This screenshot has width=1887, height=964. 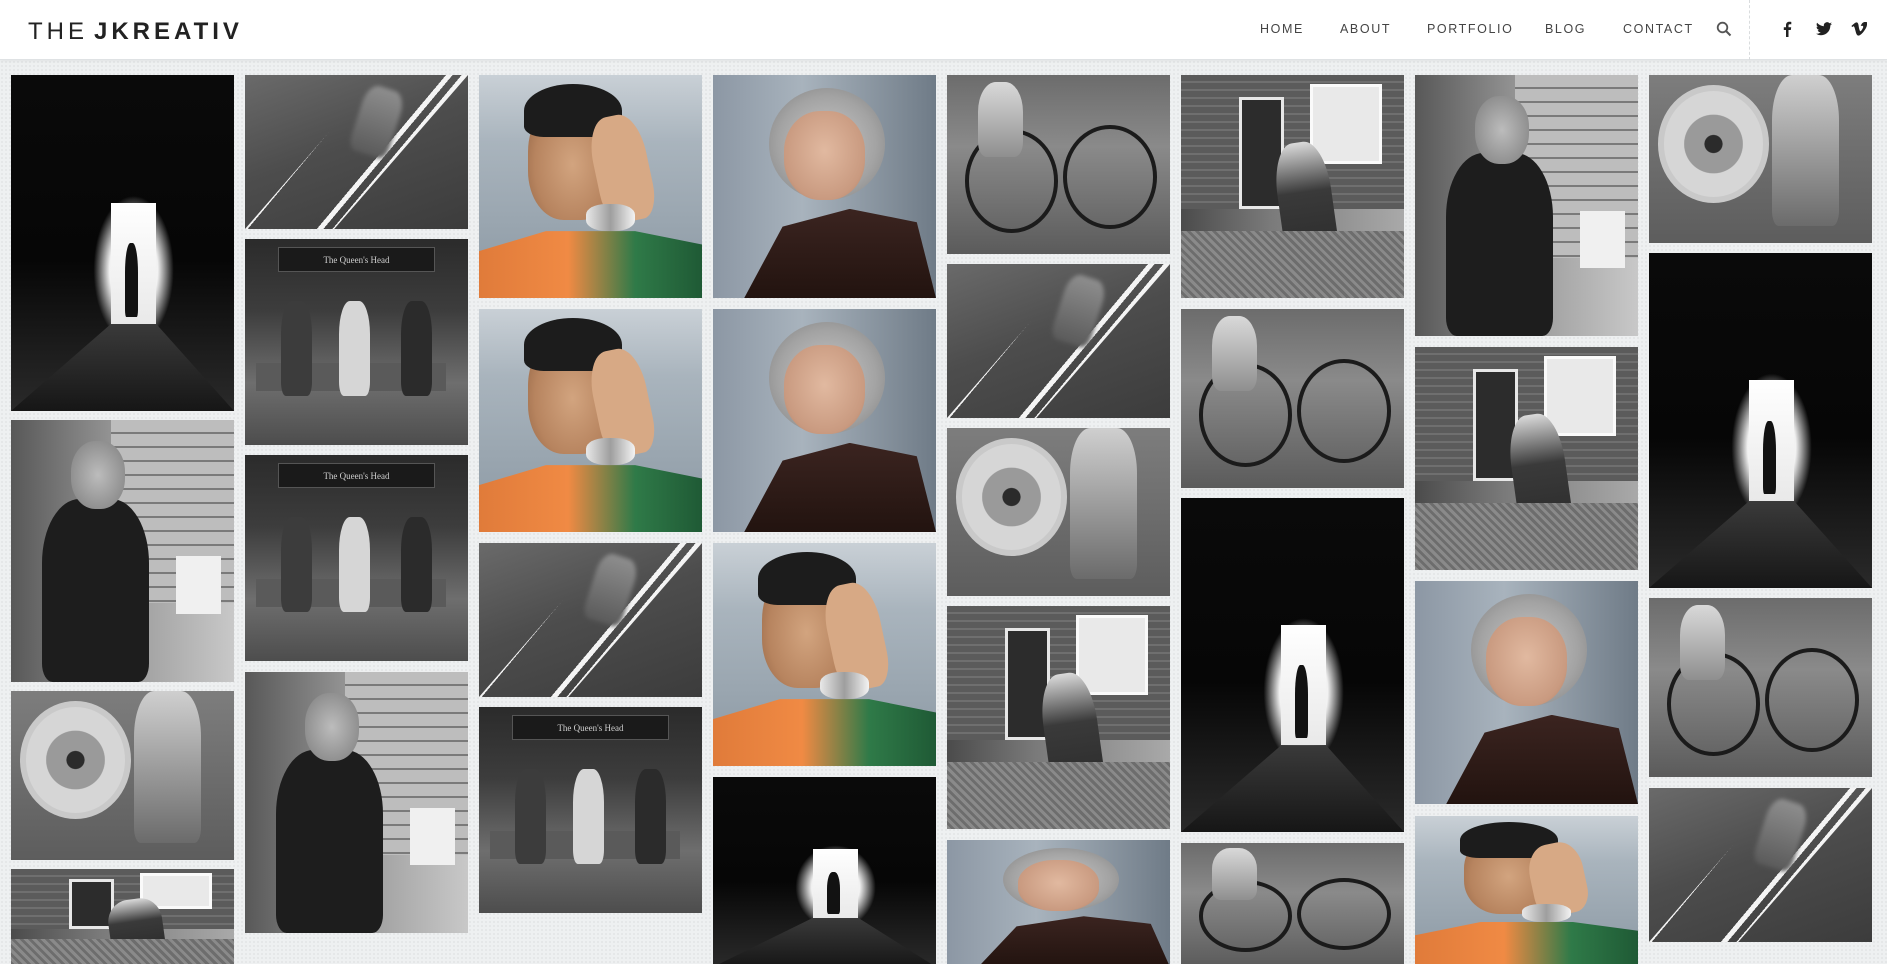 What do you see at coordinates (1658, 29) in the screenshot?
I see `nav-contact: CONTACT` at bounding box center [1658, 29].